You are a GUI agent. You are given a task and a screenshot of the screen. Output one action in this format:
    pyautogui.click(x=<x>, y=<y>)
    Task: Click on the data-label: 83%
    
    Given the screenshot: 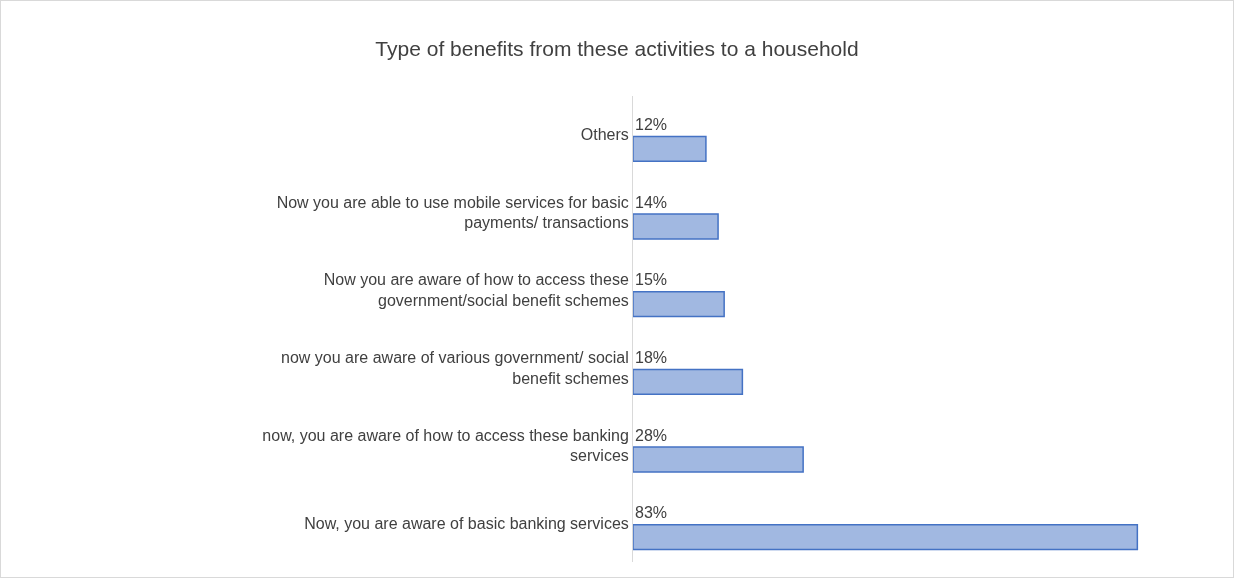 What is the action you would take?
    pyautogui.click(x=651, y=512)
    